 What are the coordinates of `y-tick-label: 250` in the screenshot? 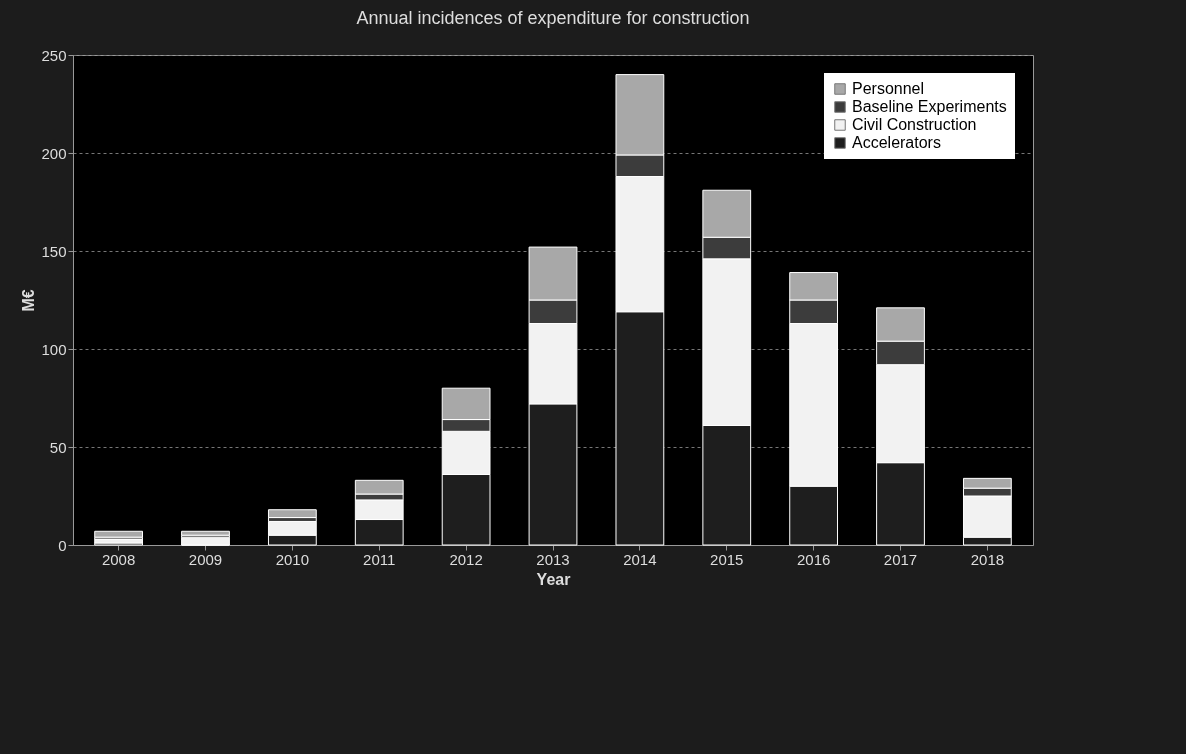 It's located at (54, 55).